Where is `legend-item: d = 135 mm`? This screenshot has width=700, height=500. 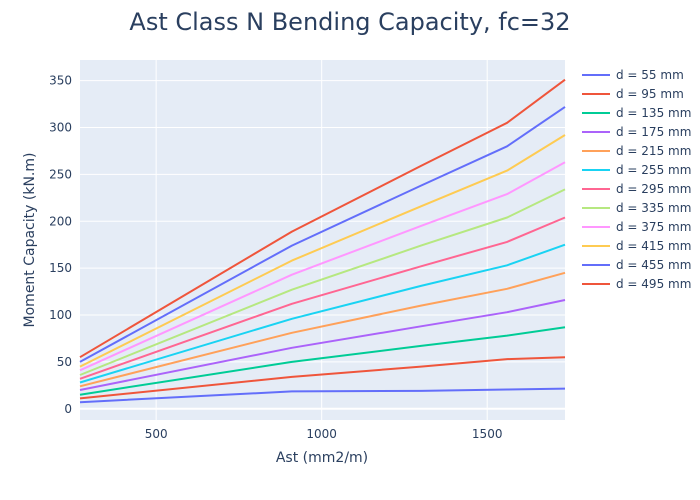
legend-item: d = 135 mm is located at coordinates (636, 113).